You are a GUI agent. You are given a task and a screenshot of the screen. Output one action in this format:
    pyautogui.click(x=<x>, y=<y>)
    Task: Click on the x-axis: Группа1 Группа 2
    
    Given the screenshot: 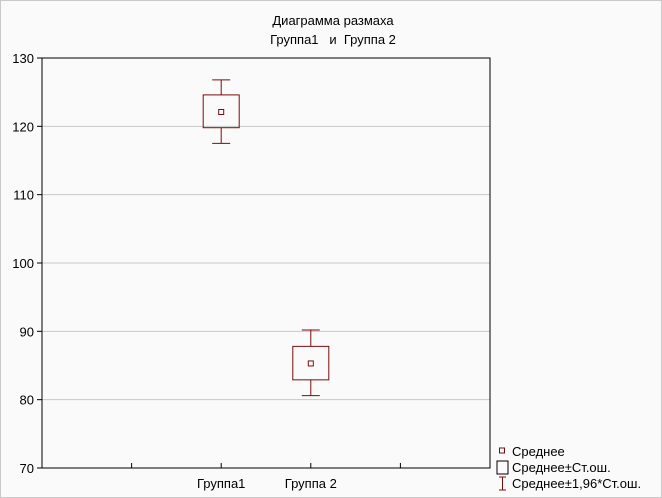 What is the action you would take?
    pyautogui.click(x=266, y=477)
    